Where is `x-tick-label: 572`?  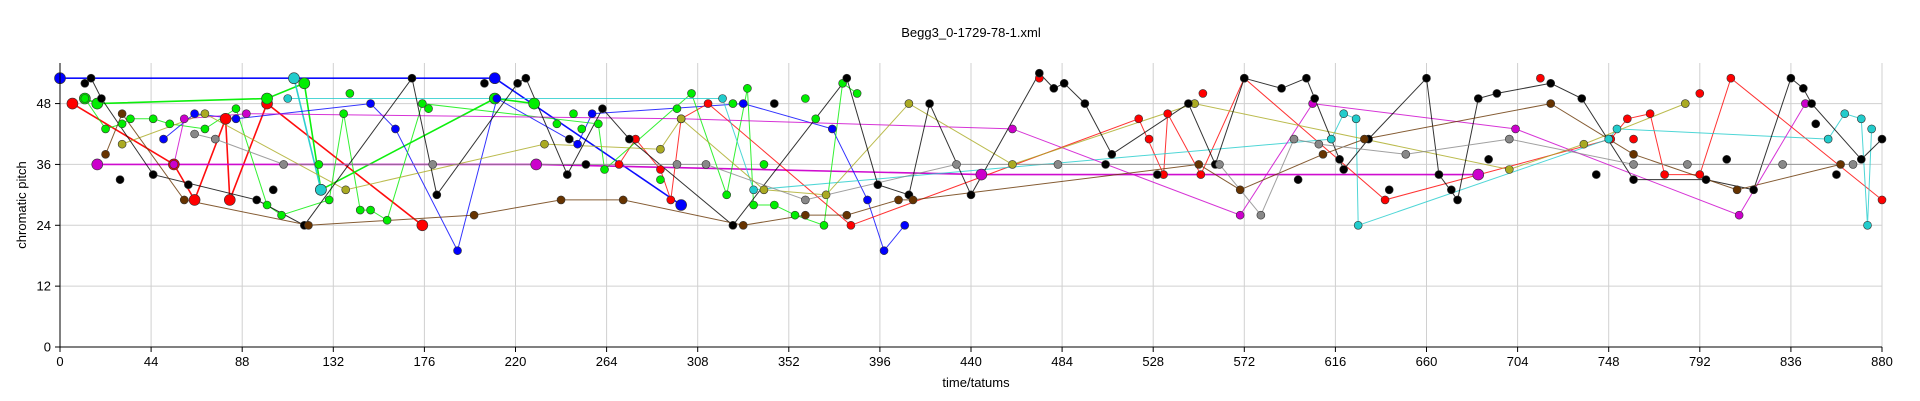 x-tick-label: 572 is located at coordinates (1244, 361).